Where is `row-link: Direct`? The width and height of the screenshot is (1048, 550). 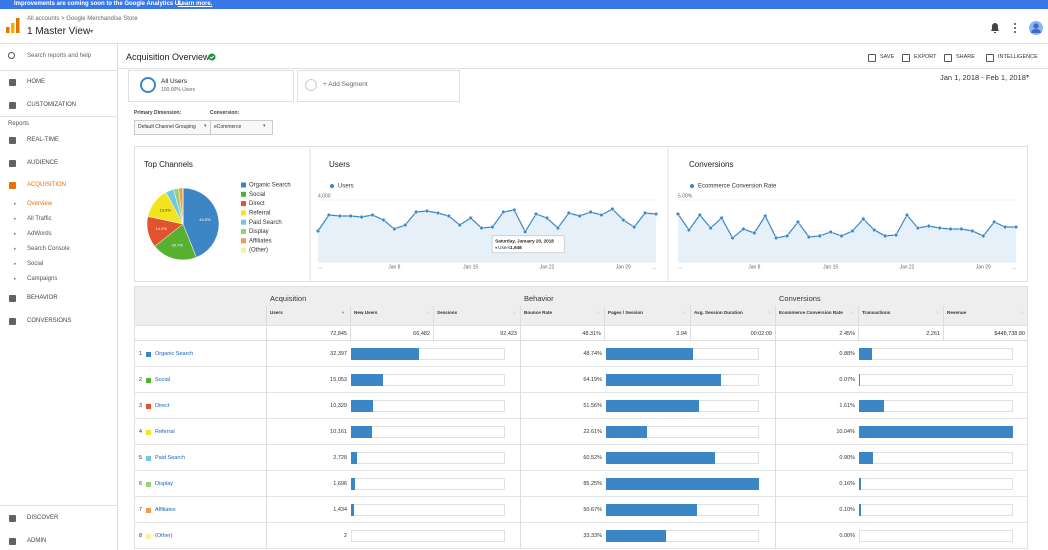 row-link: Direct is located at coordinates (162, 406).